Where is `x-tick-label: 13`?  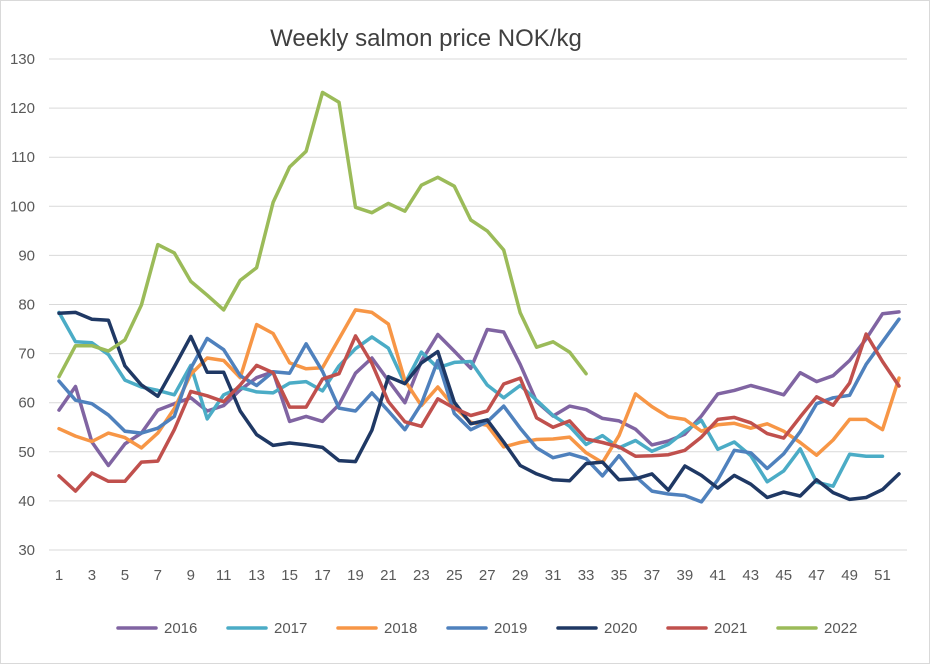 x-tick-label: 13 is located at coordinates (256, 575).